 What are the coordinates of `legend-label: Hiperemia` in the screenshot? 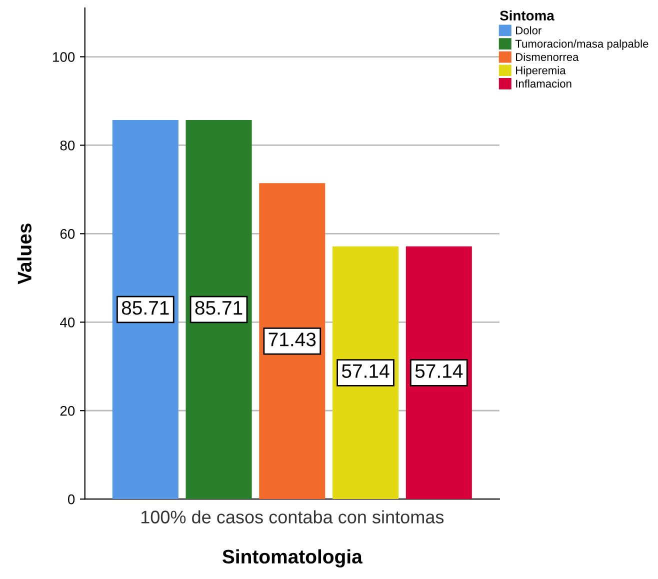 It's located at (541, 71).